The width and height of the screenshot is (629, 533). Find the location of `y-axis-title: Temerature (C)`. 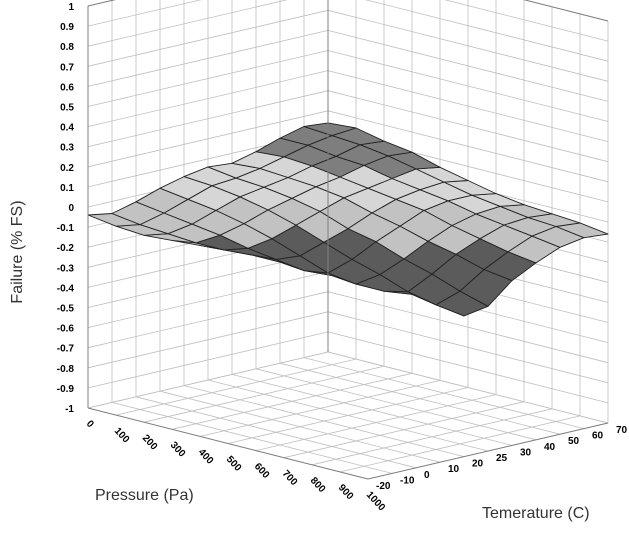

y-axis-title: Temerature (C) is located at coordinates (536, 513).